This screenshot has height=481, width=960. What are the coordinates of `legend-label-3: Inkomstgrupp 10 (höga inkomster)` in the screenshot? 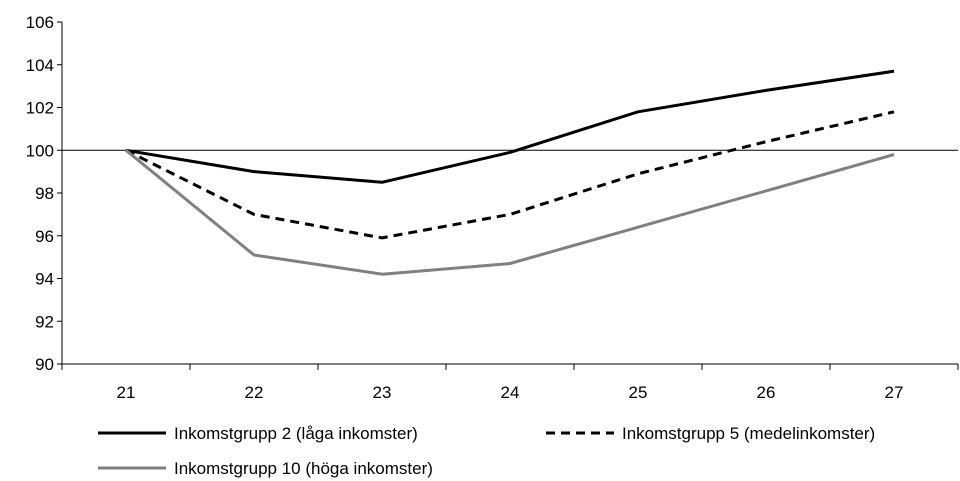 It's located at (303, 468).